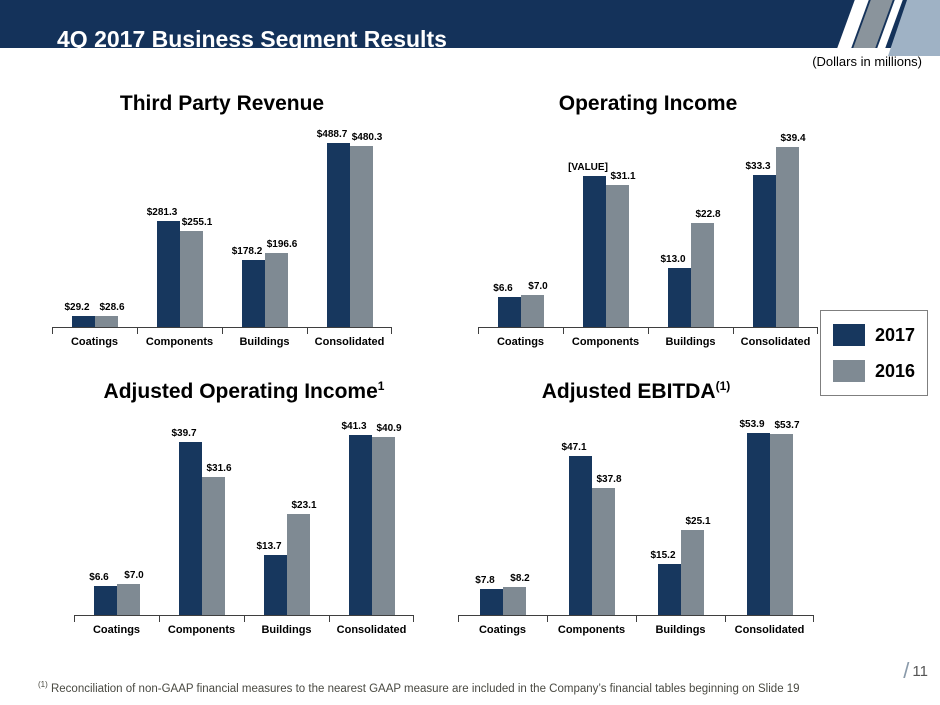 The image size is (940, 705). I want to click on slide-title: 4Q 2017 Business Segment Results, so click(252, 39).